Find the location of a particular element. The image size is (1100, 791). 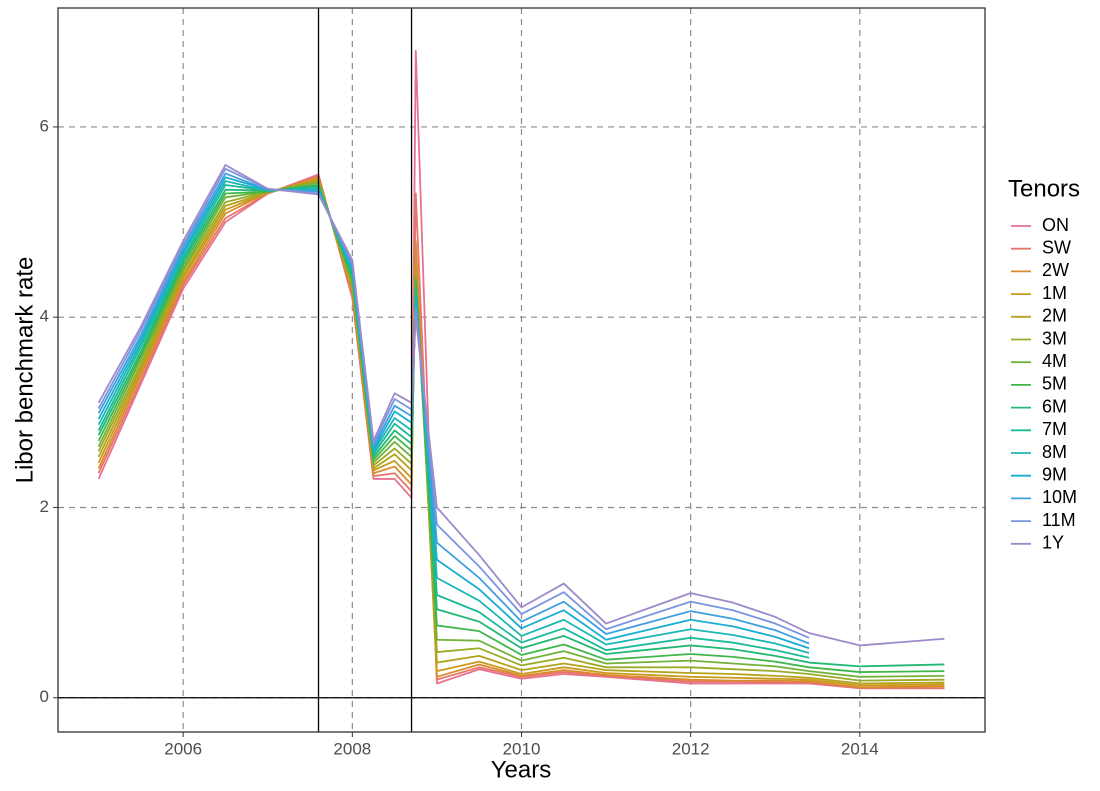

legend-label: 6M is located at coordinates (1054, 406).